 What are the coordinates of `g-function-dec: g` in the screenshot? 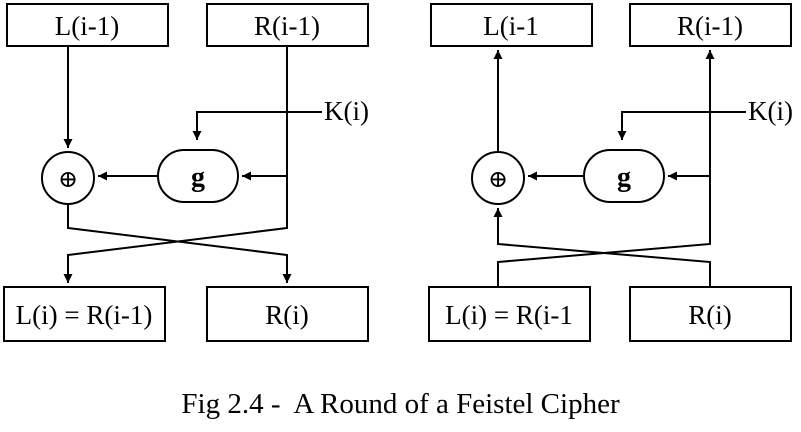 It's located at (624, 176).